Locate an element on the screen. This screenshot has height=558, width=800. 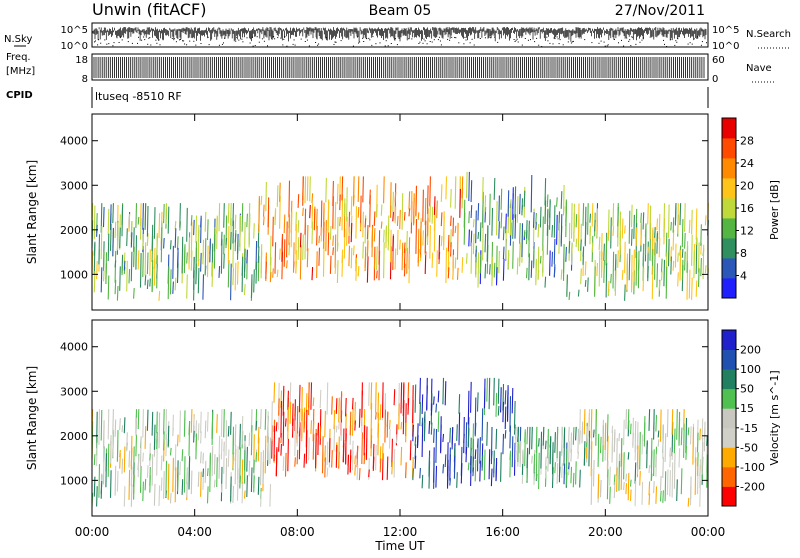
x-tick-label: 16:00 is located at coordinates (502, 532).